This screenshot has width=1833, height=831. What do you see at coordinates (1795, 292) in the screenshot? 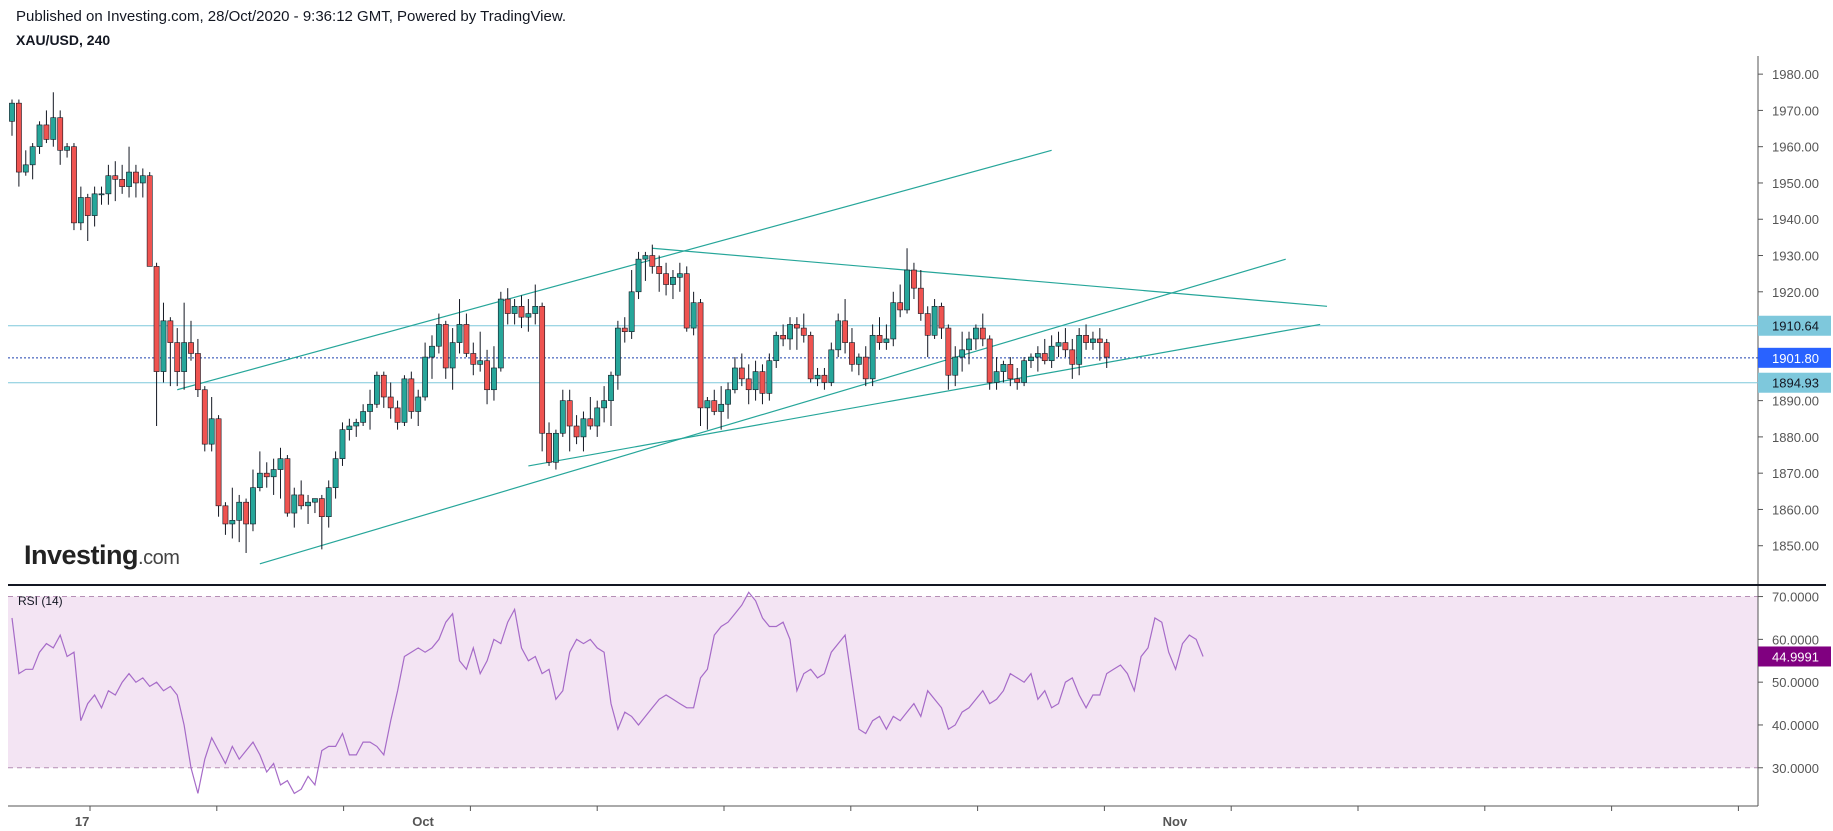
I see `price-tick-label: 1920.00` at bounding box center [1795, 292].